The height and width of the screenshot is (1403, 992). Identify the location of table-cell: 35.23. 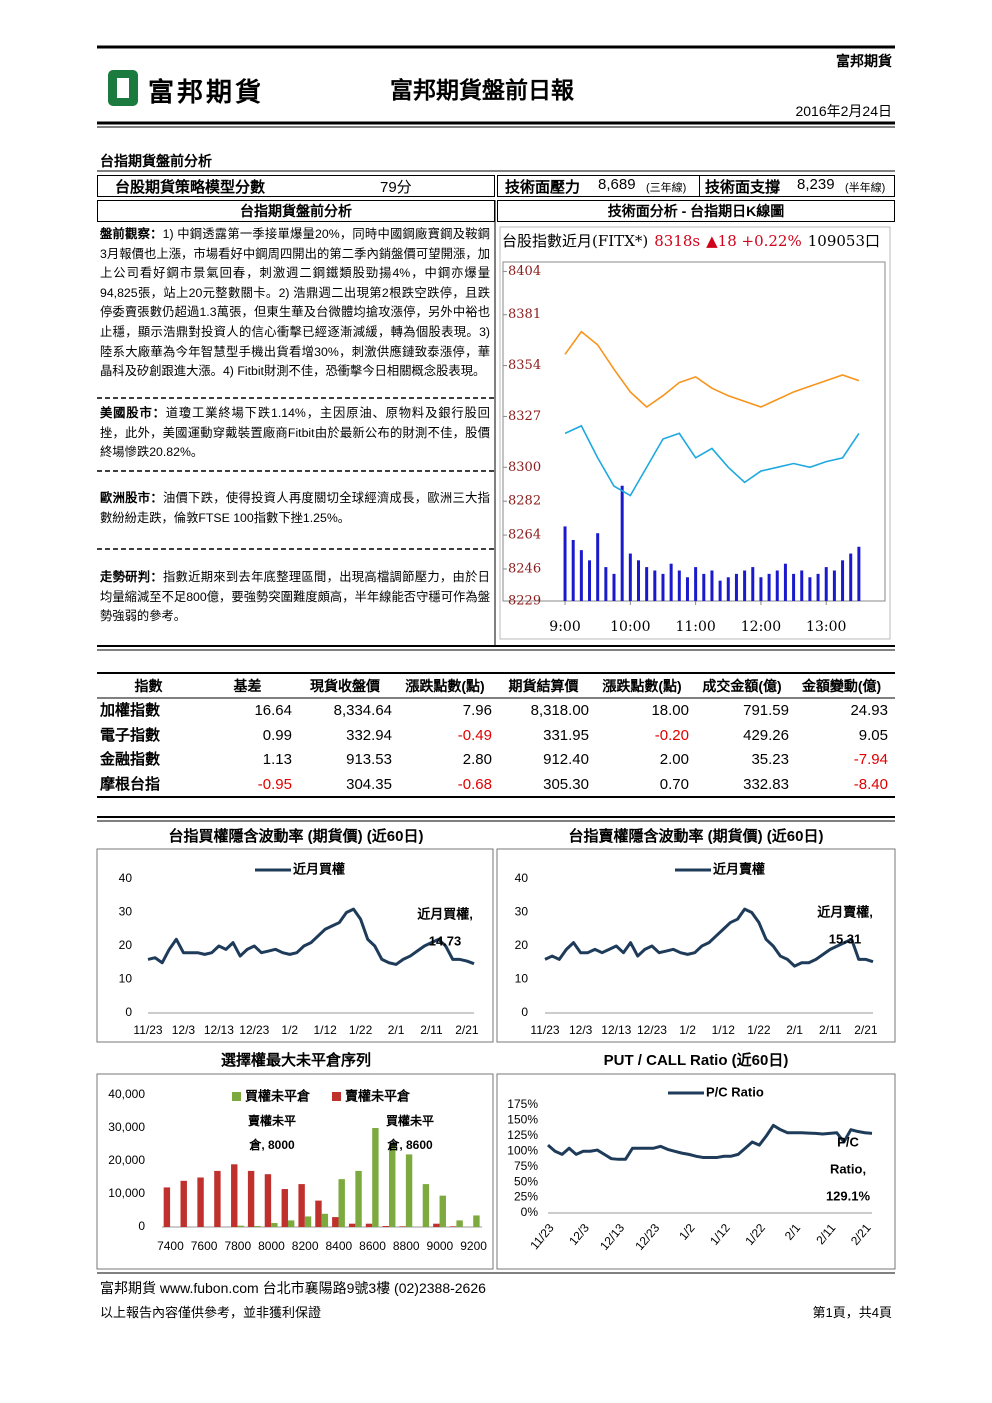
(770, 759).